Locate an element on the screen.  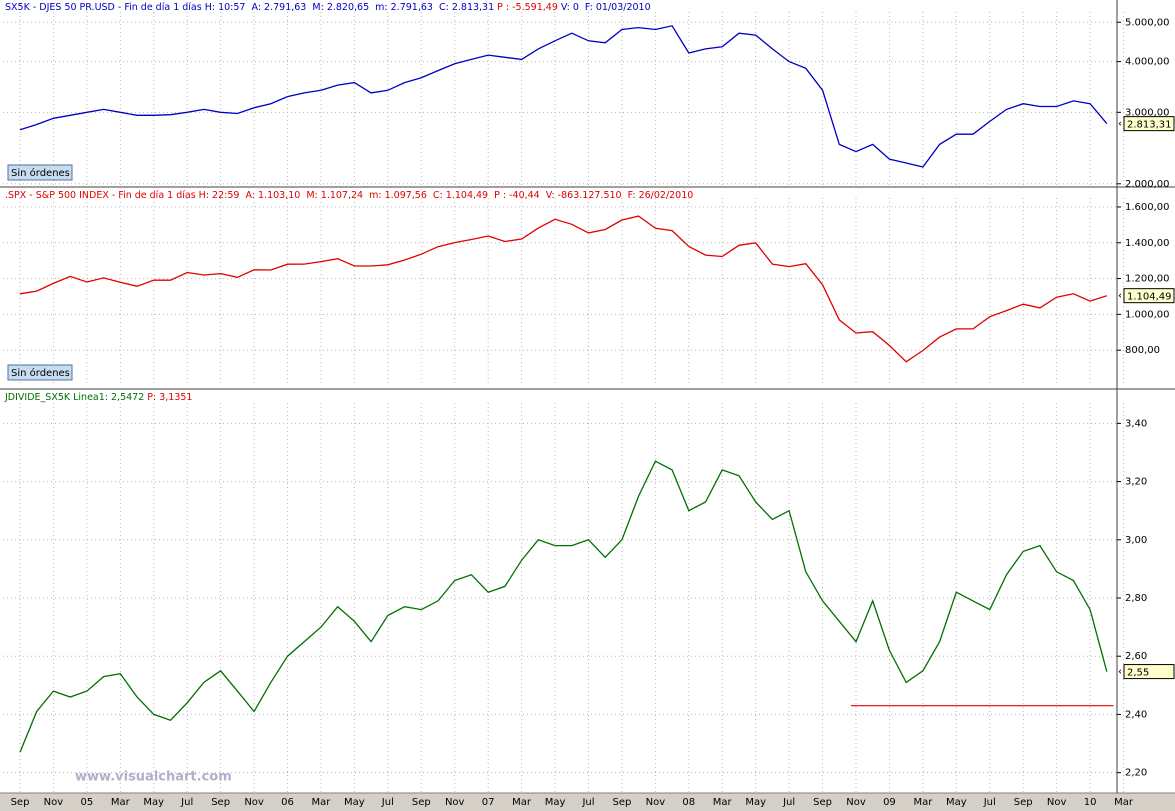
title-part: P: 3,1351 is located at coordinates (169, 397).